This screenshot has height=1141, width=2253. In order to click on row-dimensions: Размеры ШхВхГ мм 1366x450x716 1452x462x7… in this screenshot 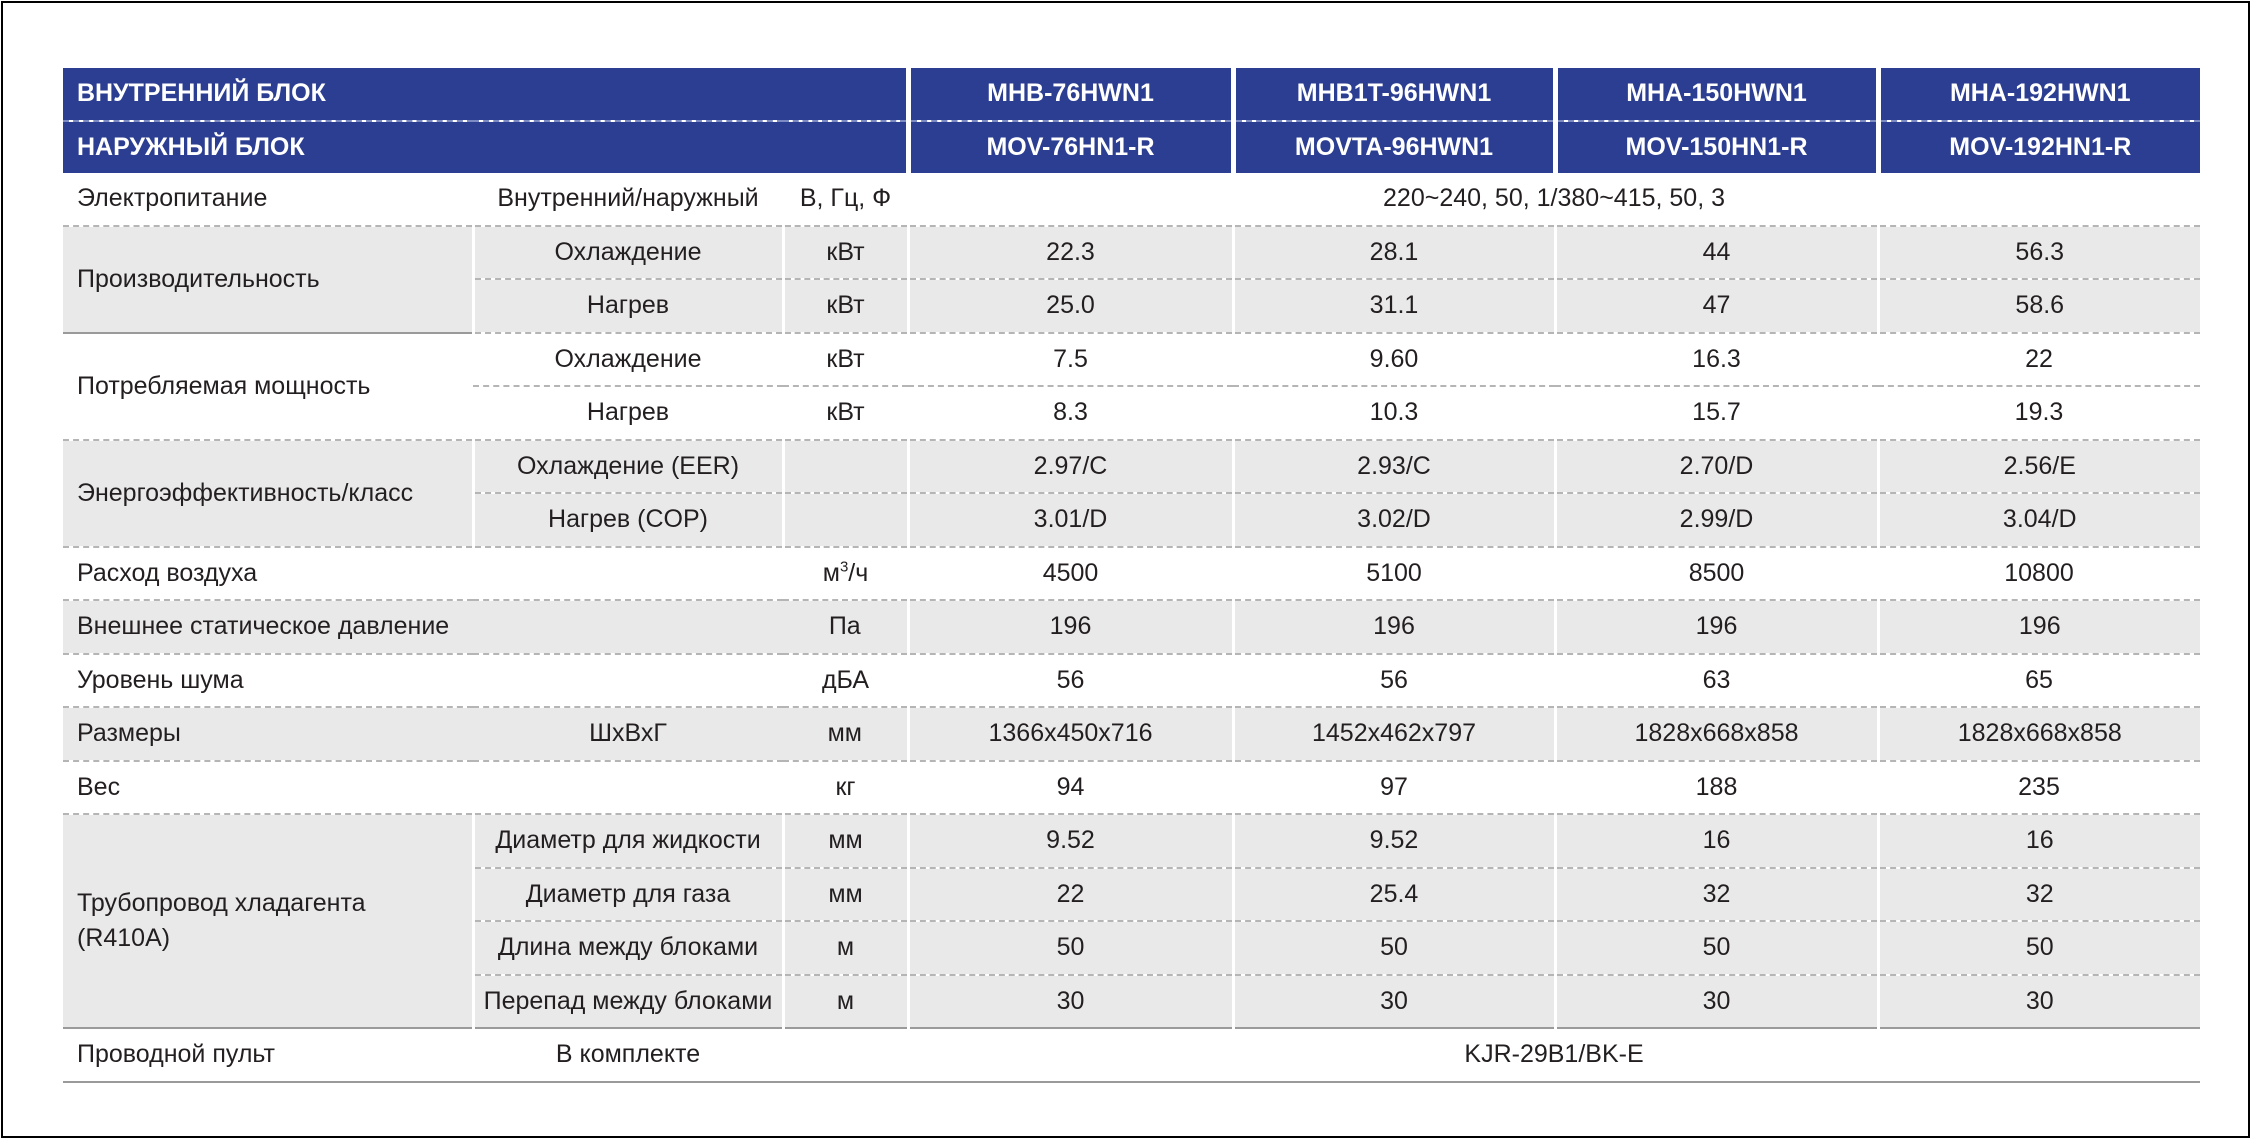, I will do `click(1132, 734)`.